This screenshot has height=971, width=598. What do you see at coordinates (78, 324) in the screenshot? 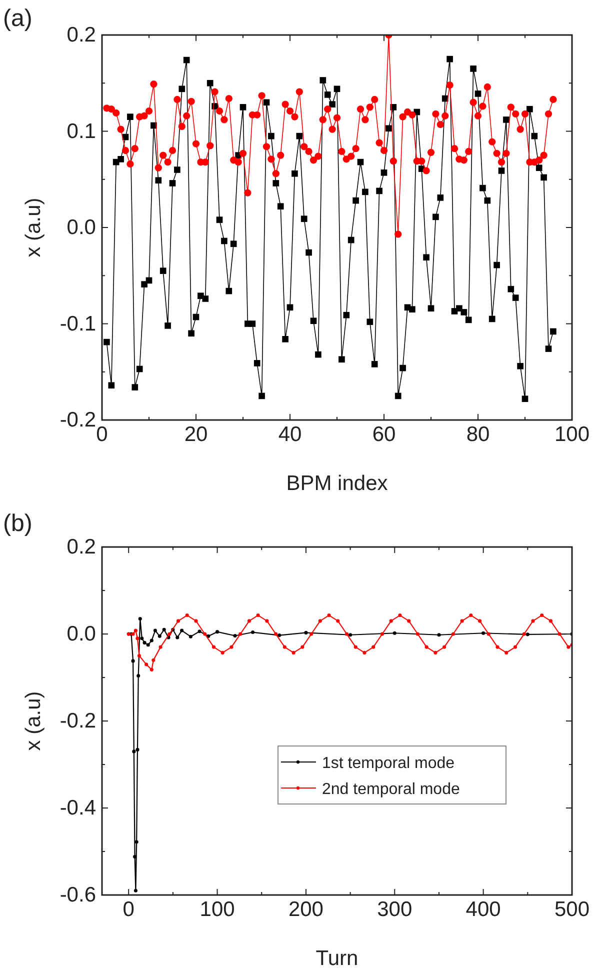
I see `y-tick-label: -0.1` at bounding box center [78, 324].